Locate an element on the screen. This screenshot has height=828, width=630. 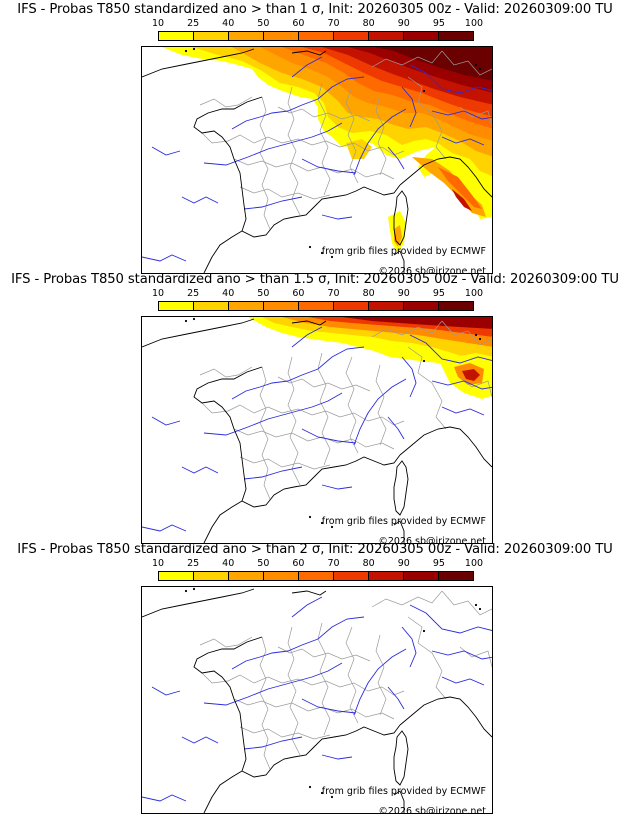
colorbar-tick-label: 40 is located at coordinates (228, 563).